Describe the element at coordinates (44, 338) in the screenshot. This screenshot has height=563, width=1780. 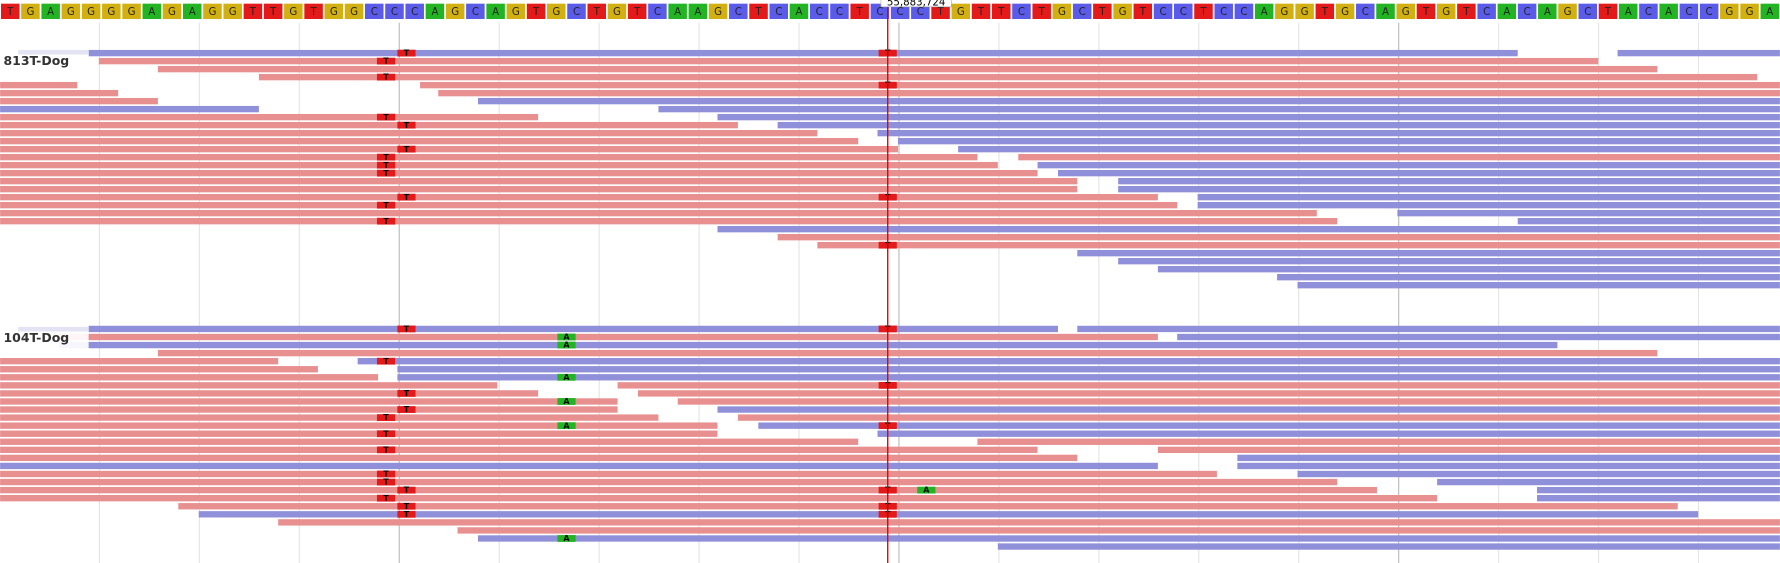
I see `track-label-bg` at that location.